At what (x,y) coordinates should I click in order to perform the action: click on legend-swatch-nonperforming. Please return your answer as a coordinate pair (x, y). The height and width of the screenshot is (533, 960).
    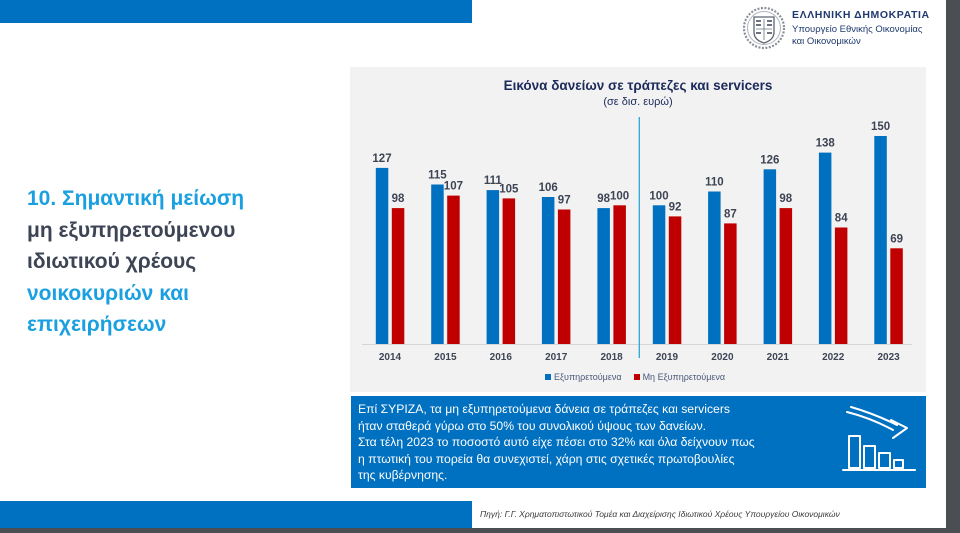
    Looking at the image, I should click on (636, 377).